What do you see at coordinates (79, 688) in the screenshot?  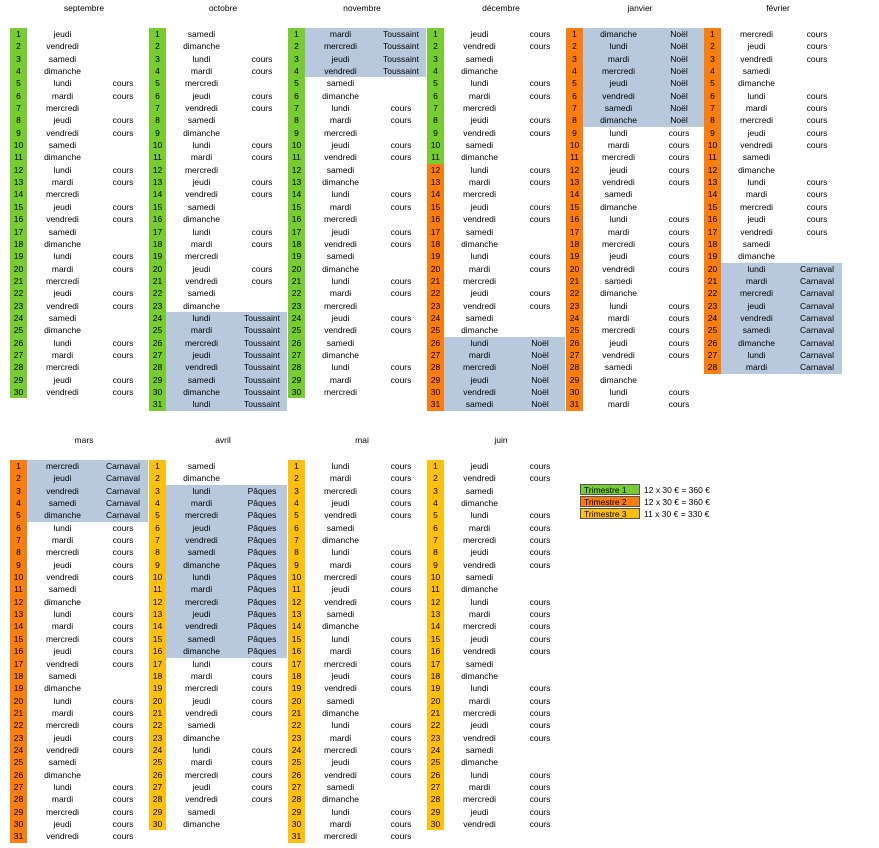 I see `day-row: 19 dimanche` at bounding box center [79, 688].